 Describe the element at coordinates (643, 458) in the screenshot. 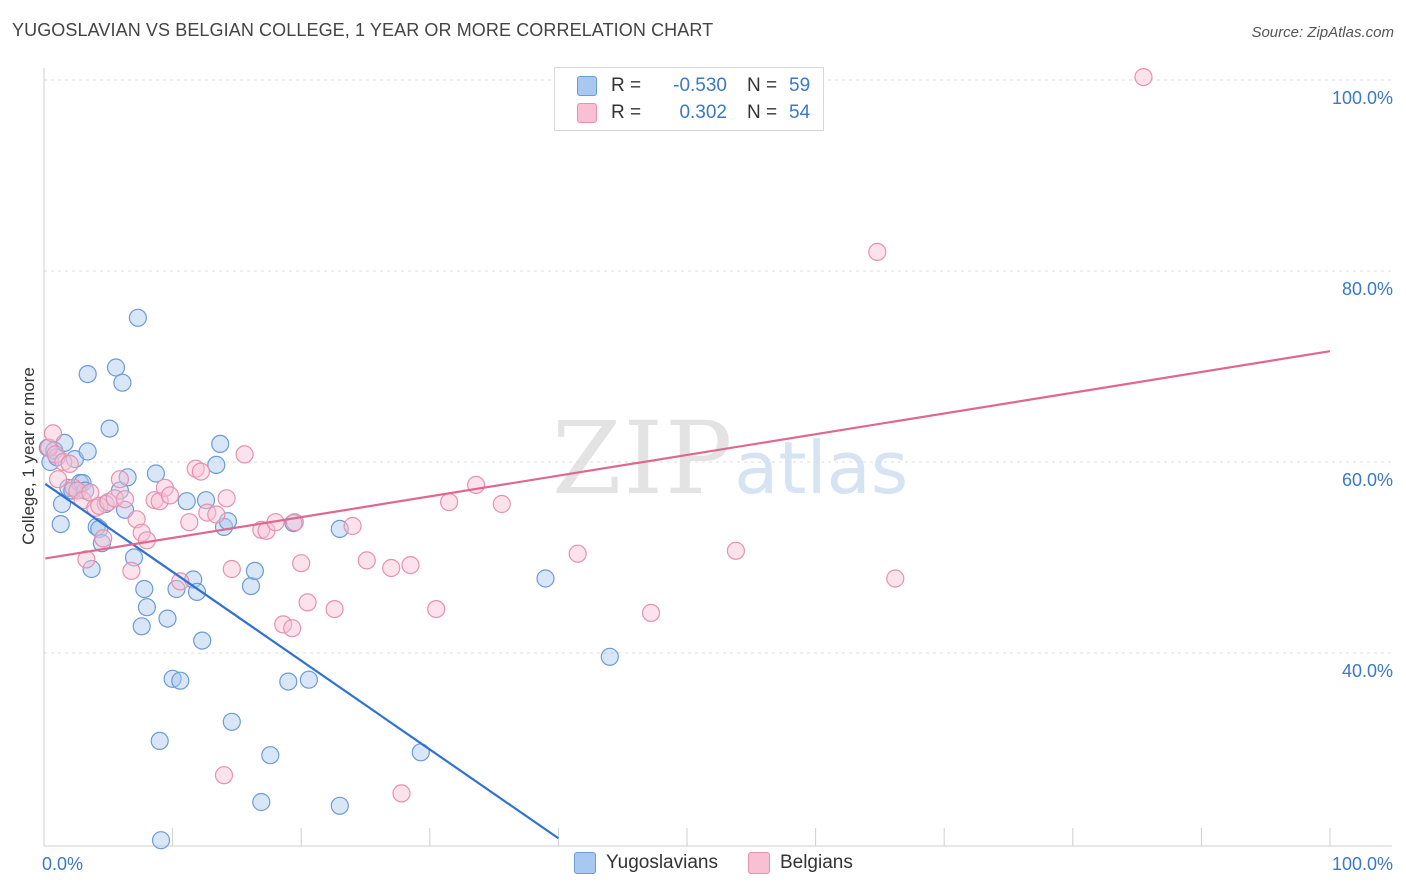

I see `watermark-zip: ZIP` at that location.